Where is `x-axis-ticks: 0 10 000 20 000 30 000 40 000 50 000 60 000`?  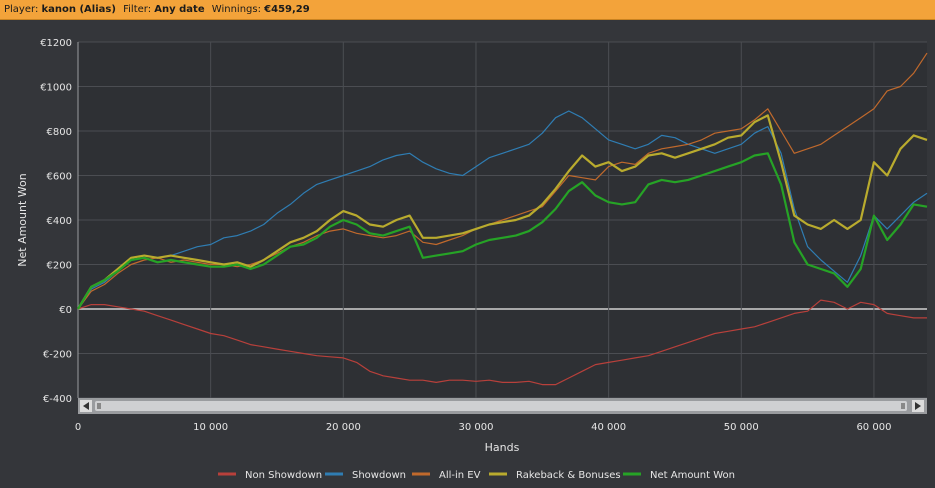 x-axis-ticks: 0 10 000 20 000 30 000 40 000 50 000 60 000 is located at coordinates (483, 427).